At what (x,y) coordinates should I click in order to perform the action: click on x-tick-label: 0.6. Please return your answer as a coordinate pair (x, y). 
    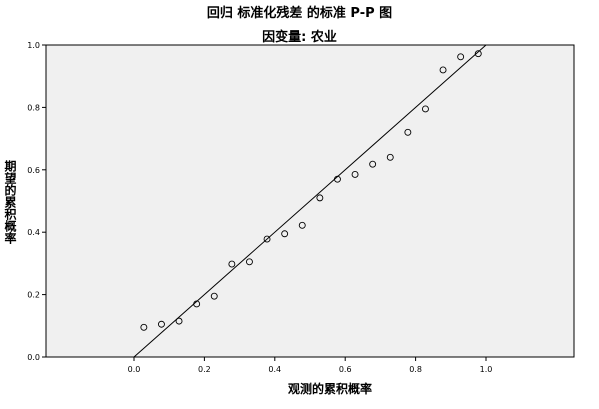
    Looking at the image, I should click on (345, 369).